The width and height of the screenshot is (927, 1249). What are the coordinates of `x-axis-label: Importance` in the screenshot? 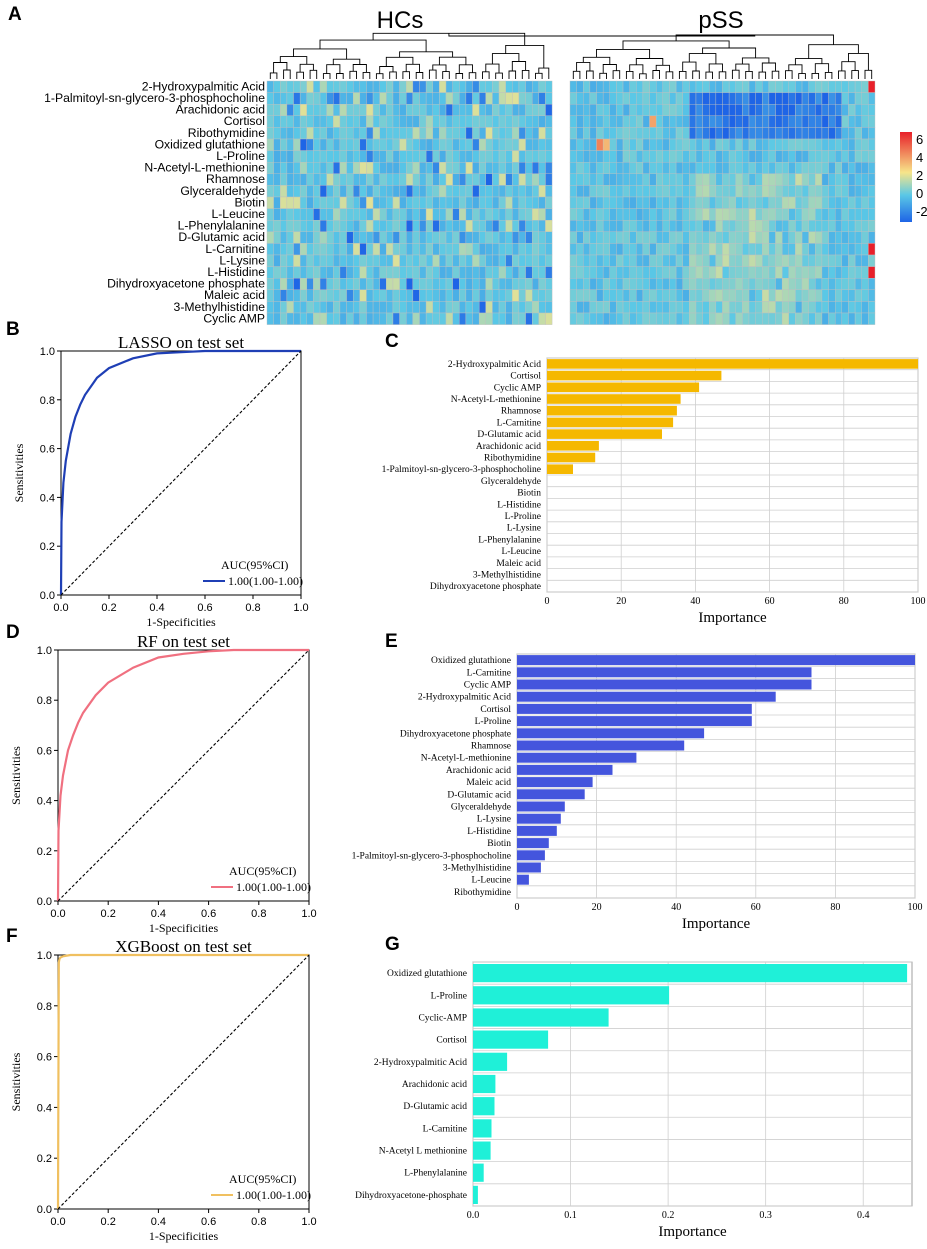 It's located at (716, 924).